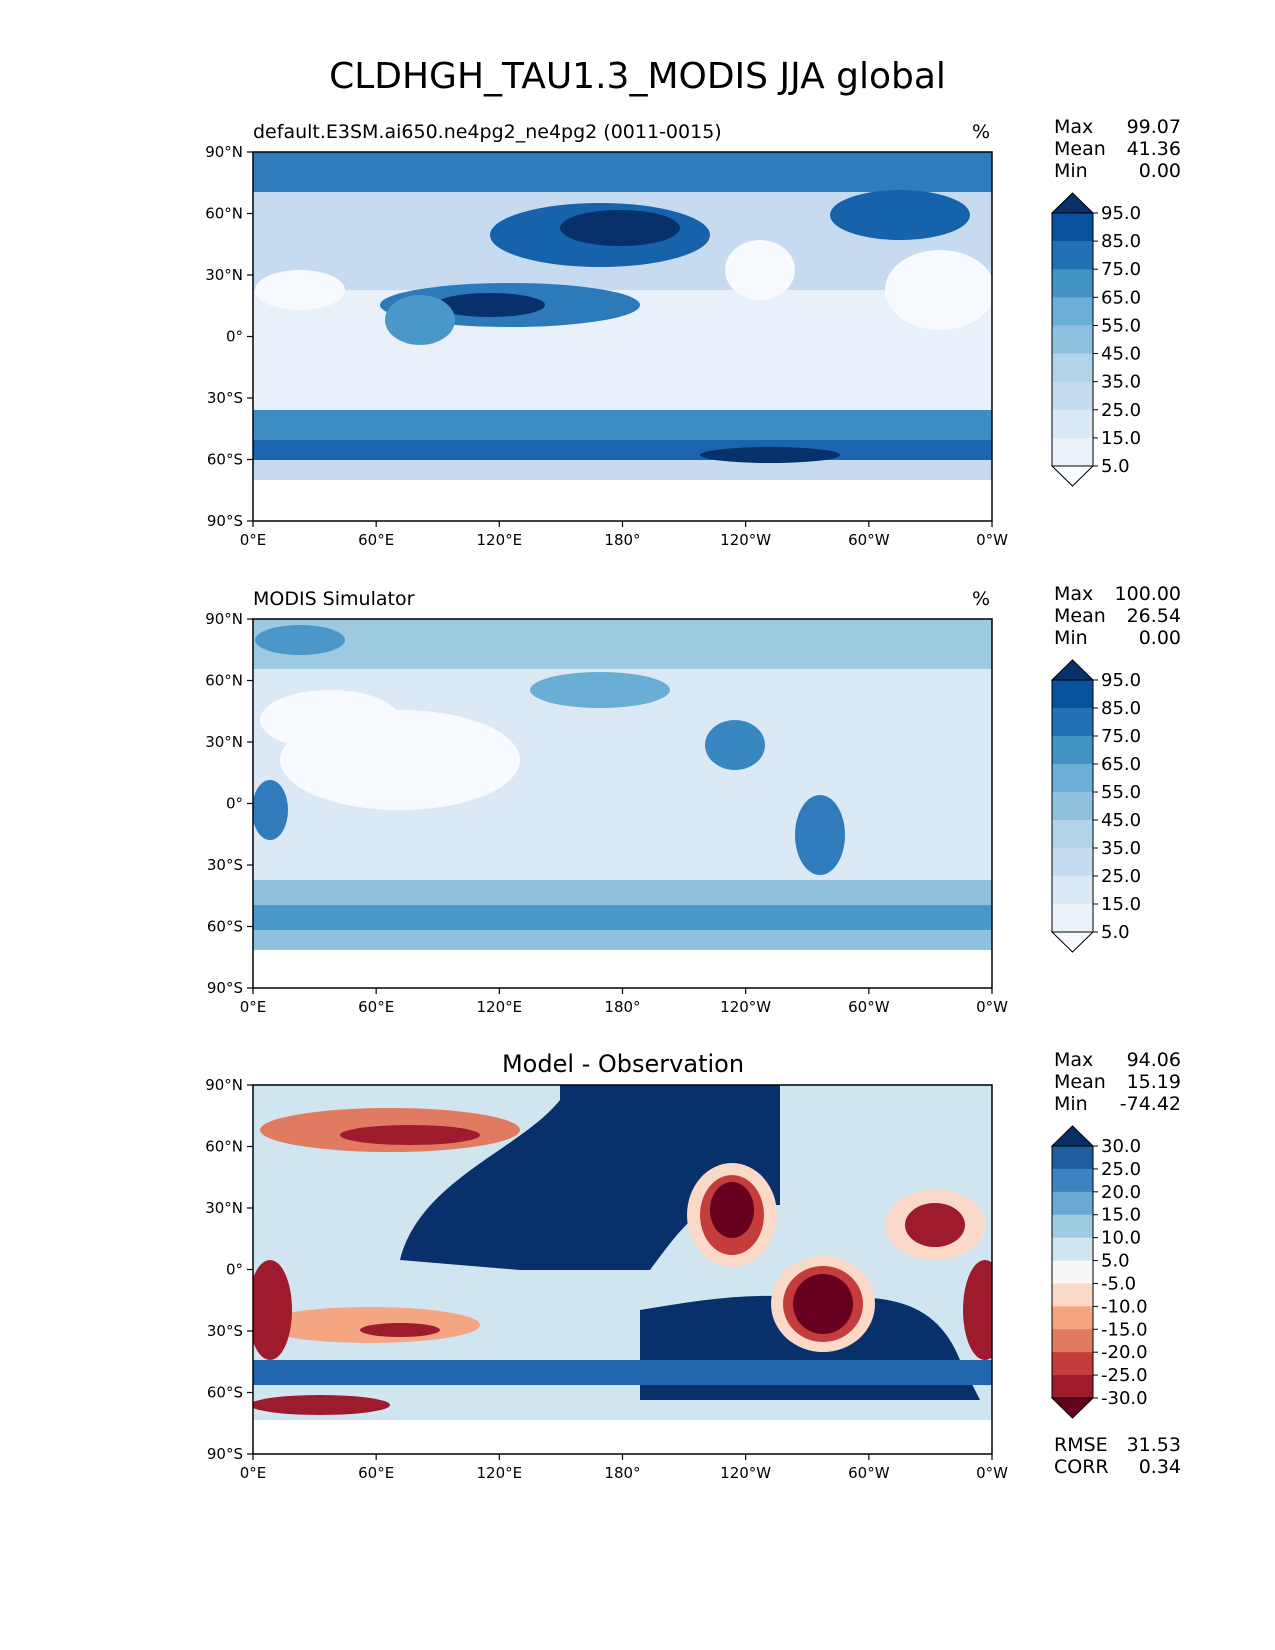  What do you see at coordinates (1081, 1445) in the screenshot?
I see `stat-label: RMSE` at bounding box center [1081, 1445].